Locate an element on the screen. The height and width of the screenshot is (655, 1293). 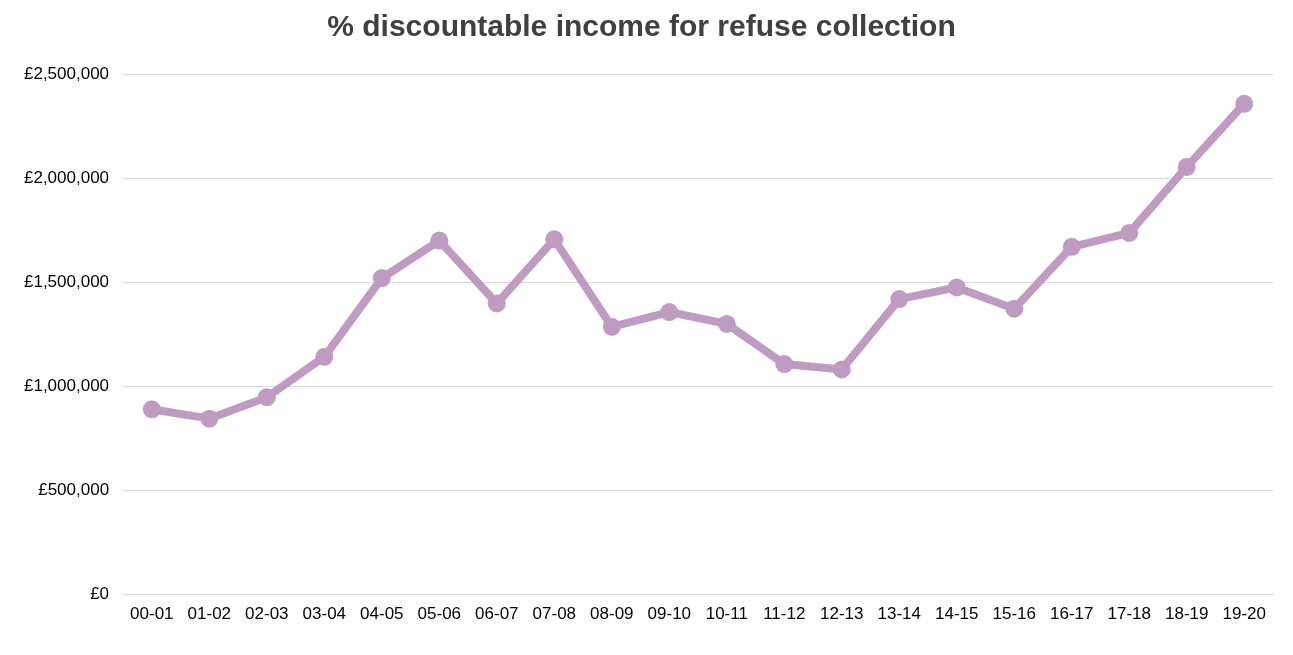
y-tick-label: £500,000 is located at coordinates (74, 490).